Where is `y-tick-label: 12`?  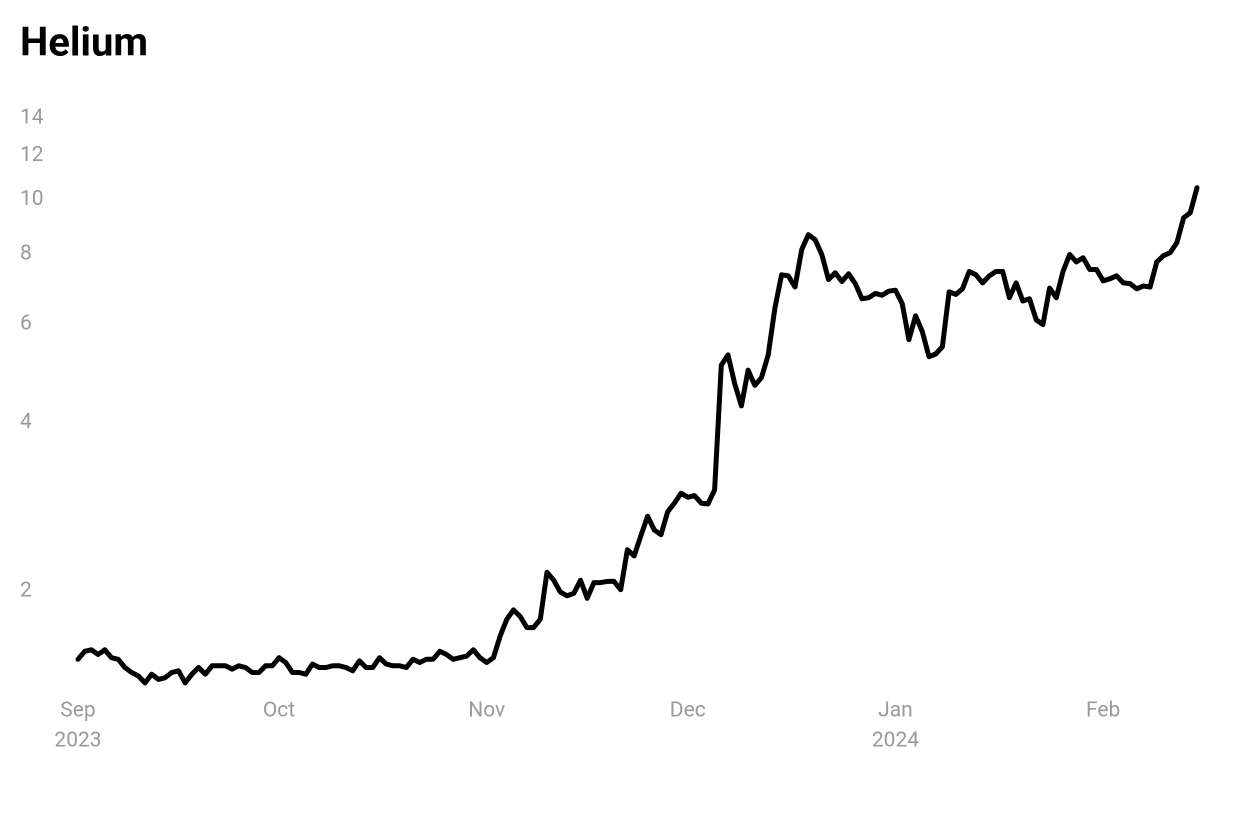
y-tick-label: 12 is located at coordinates (32, 155).